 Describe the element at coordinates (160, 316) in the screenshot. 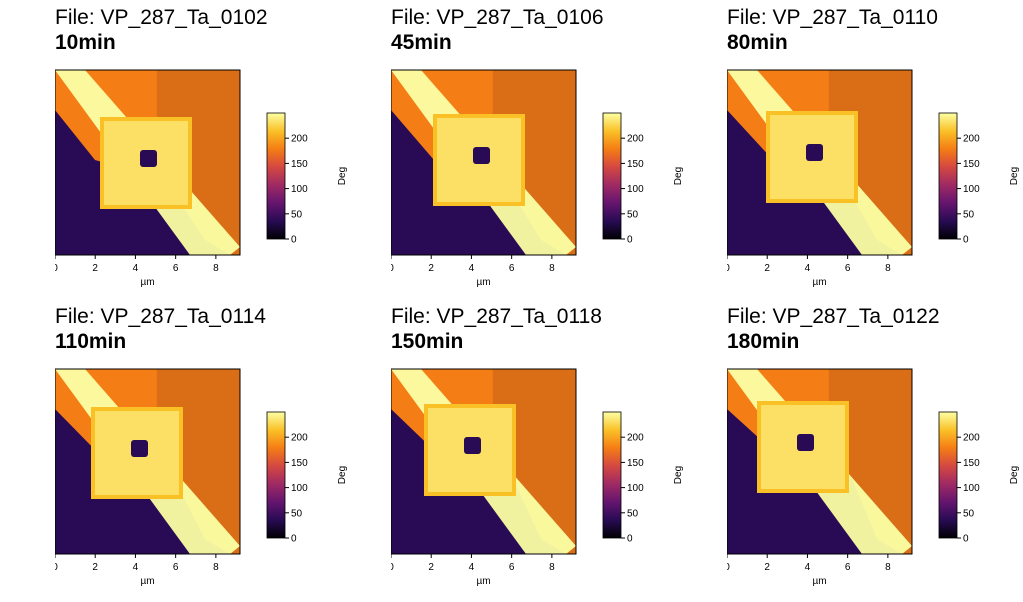

I see `panel-file-title: File: VP_287_Ta_0114` at that location.